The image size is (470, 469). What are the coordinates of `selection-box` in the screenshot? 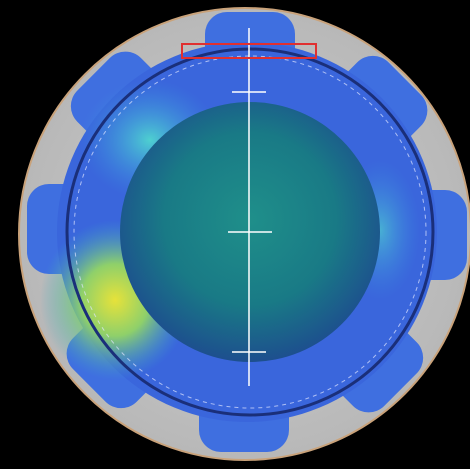 It's located at (249, 51).